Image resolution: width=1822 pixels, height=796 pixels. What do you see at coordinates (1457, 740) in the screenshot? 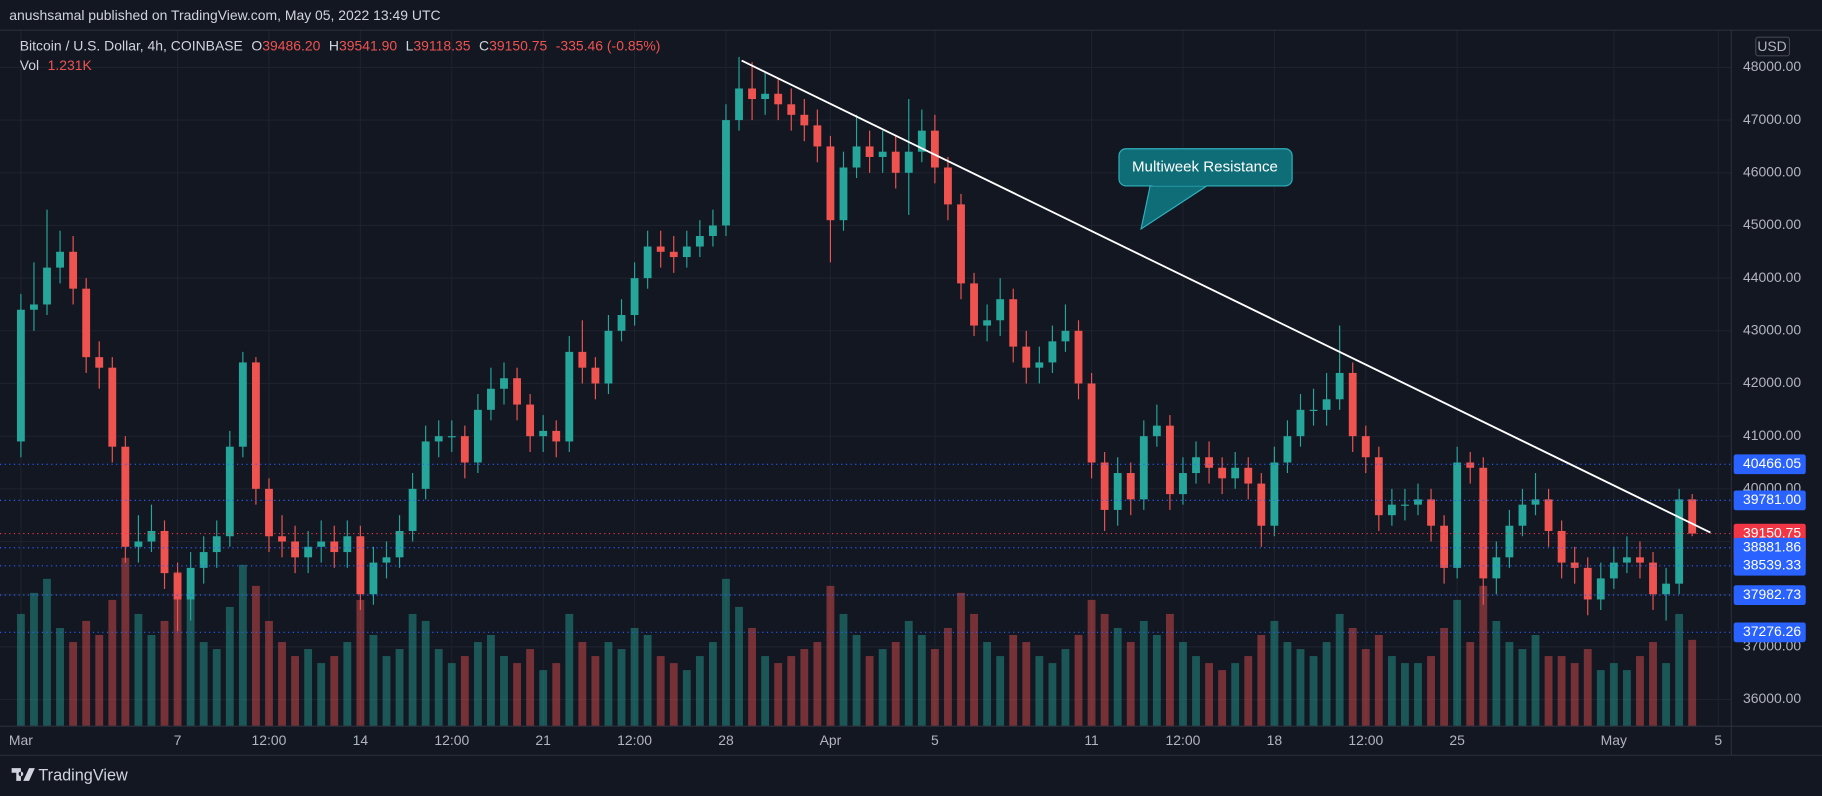
I see `x-tick-label: 25` at bounding box center [1457, 740].